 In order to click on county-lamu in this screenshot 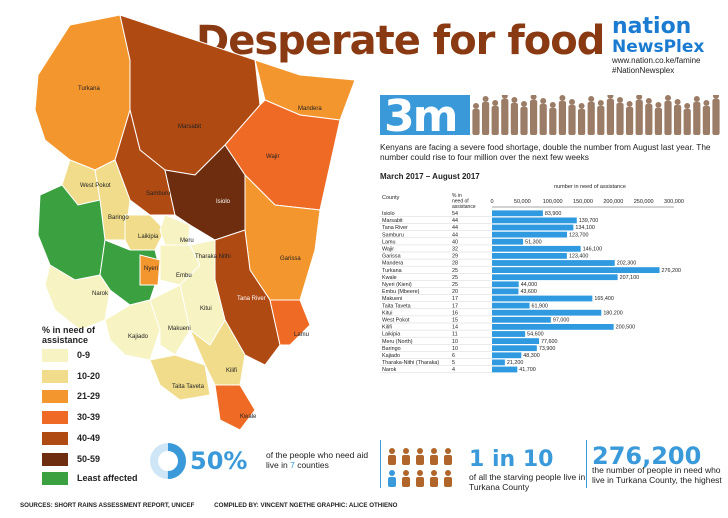, I will do `click(290, 322)`.